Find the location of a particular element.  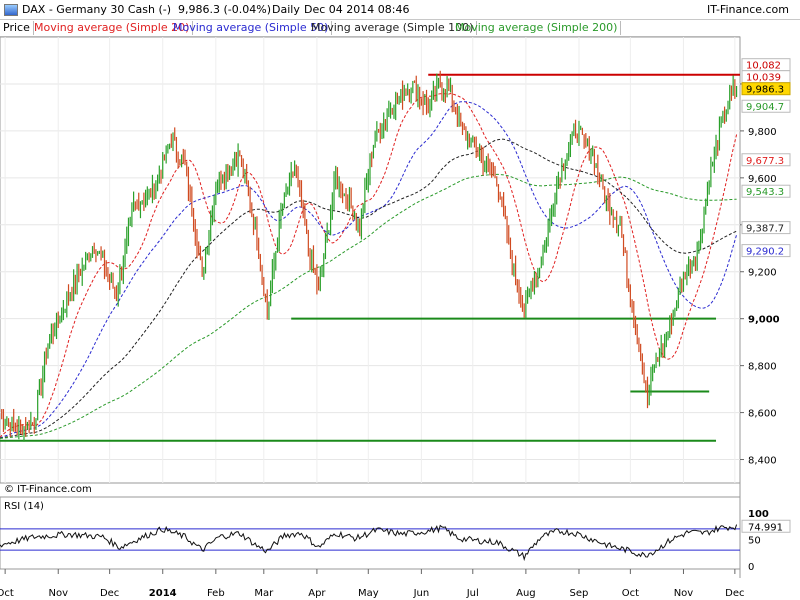

y-tick-label: 8,600 is located at coordinates (762, 414).